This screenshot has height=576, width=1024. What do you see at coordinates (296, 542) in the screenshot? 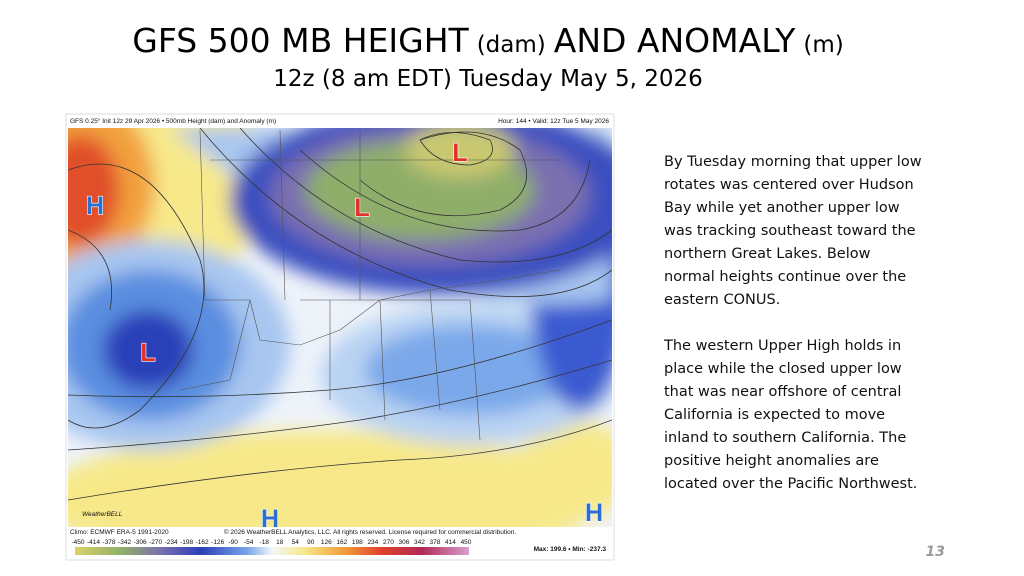
I see `colorbar-tick-label: 54` at bounding box center [296, 542].